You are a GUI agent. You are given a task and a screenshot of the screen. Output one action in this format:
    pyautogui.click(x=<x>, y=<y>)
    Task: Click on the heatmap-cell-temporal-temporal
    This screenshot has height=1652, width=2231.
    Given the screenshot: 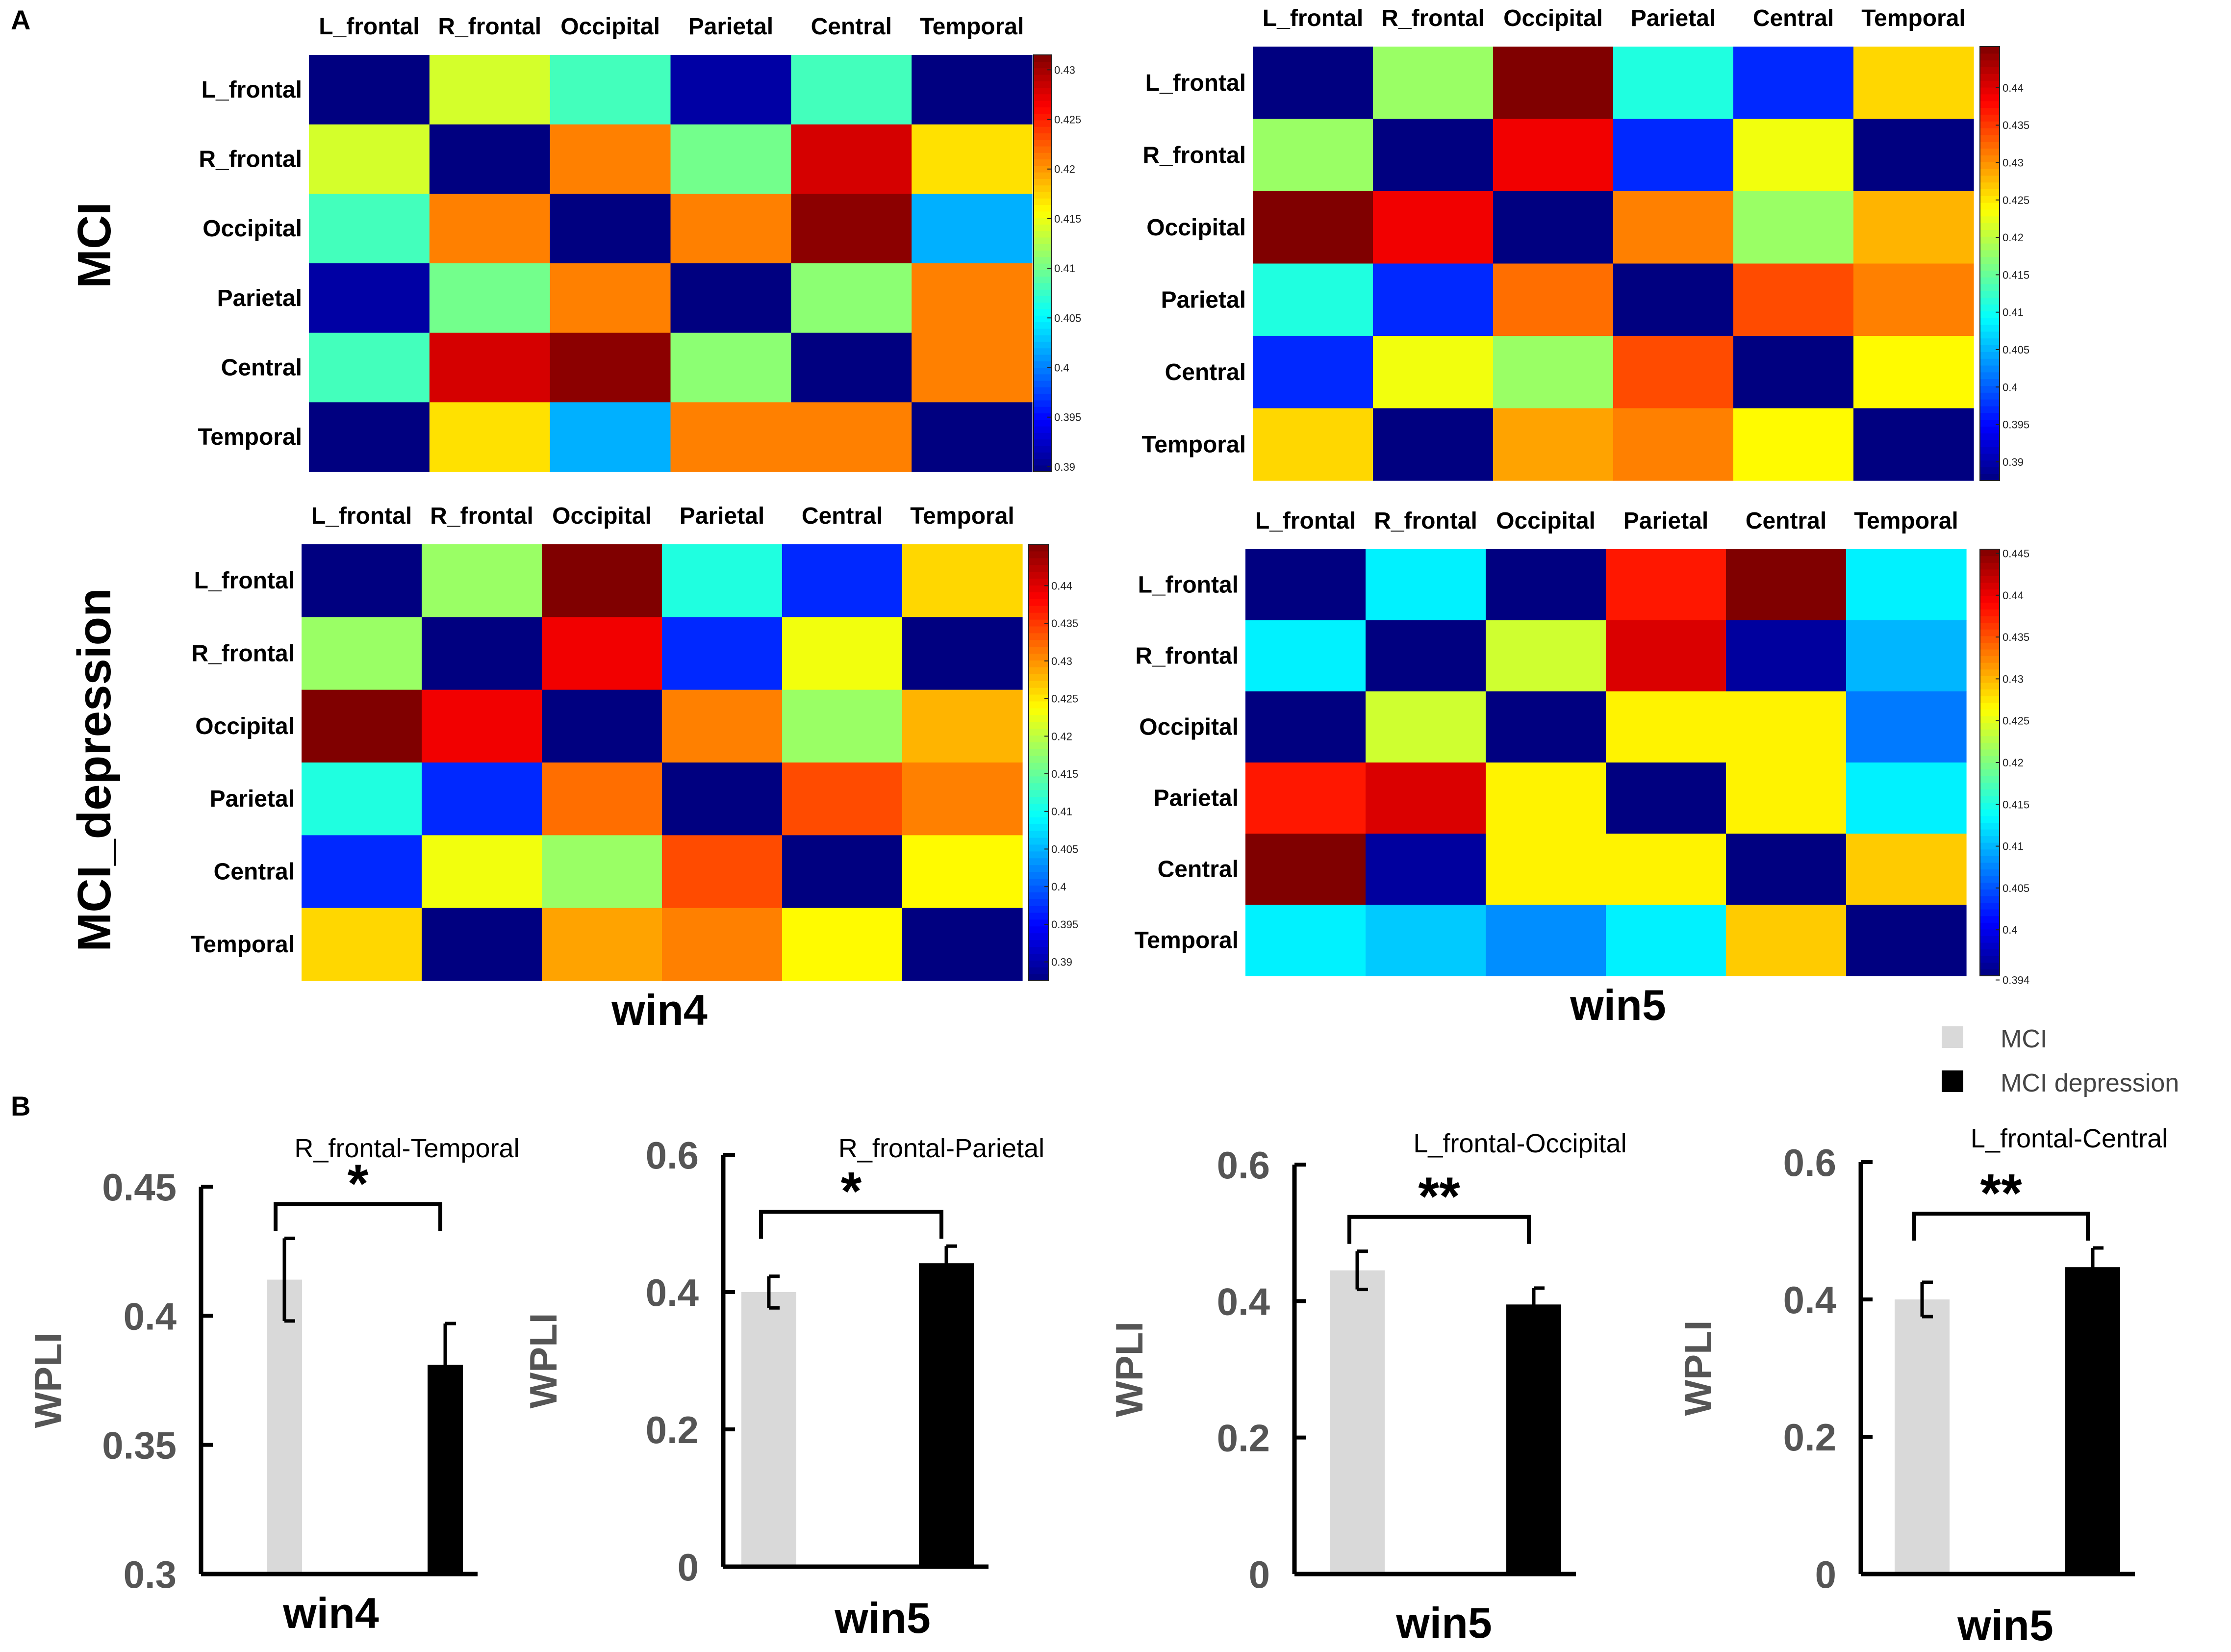 What is the action you would take?
    pyautogui.click(x=1906, y=940)
    